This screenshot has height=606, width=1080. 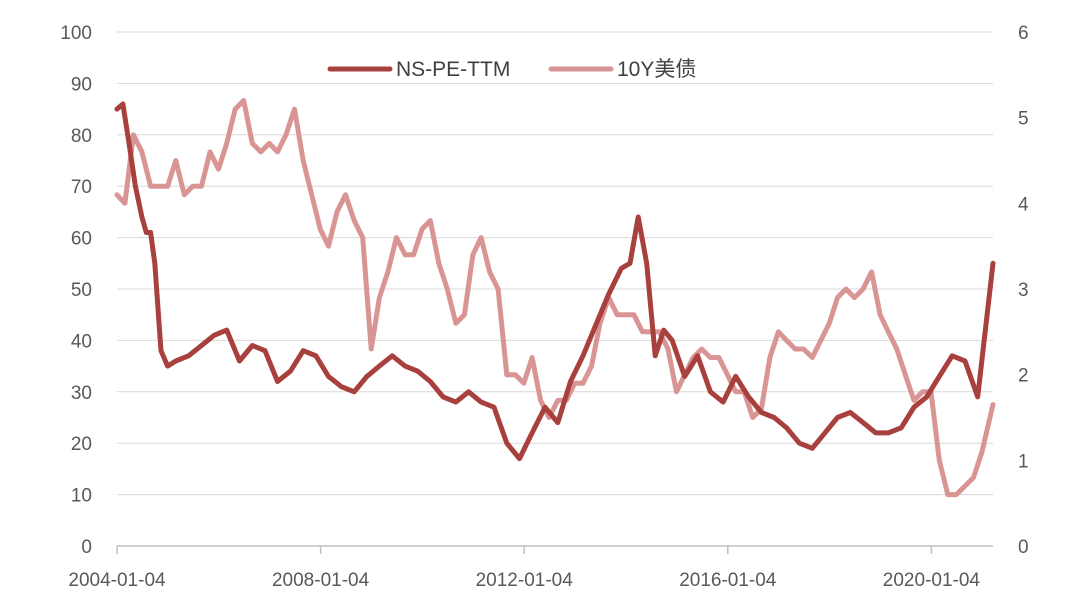 I want to click on y-right-tick-label: 2, so click(x=1023, y=376).